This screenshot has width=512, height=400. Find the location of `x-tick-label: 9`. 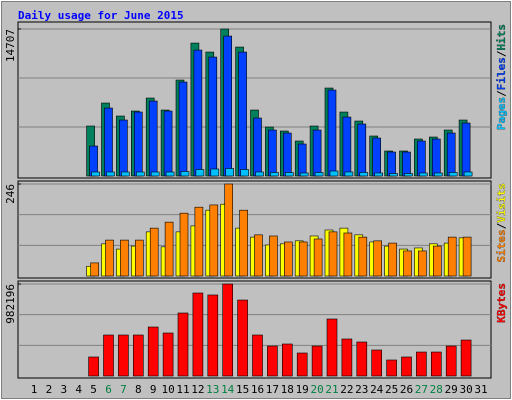

x-tick-label: 9 is located at coordinates (153, 389).